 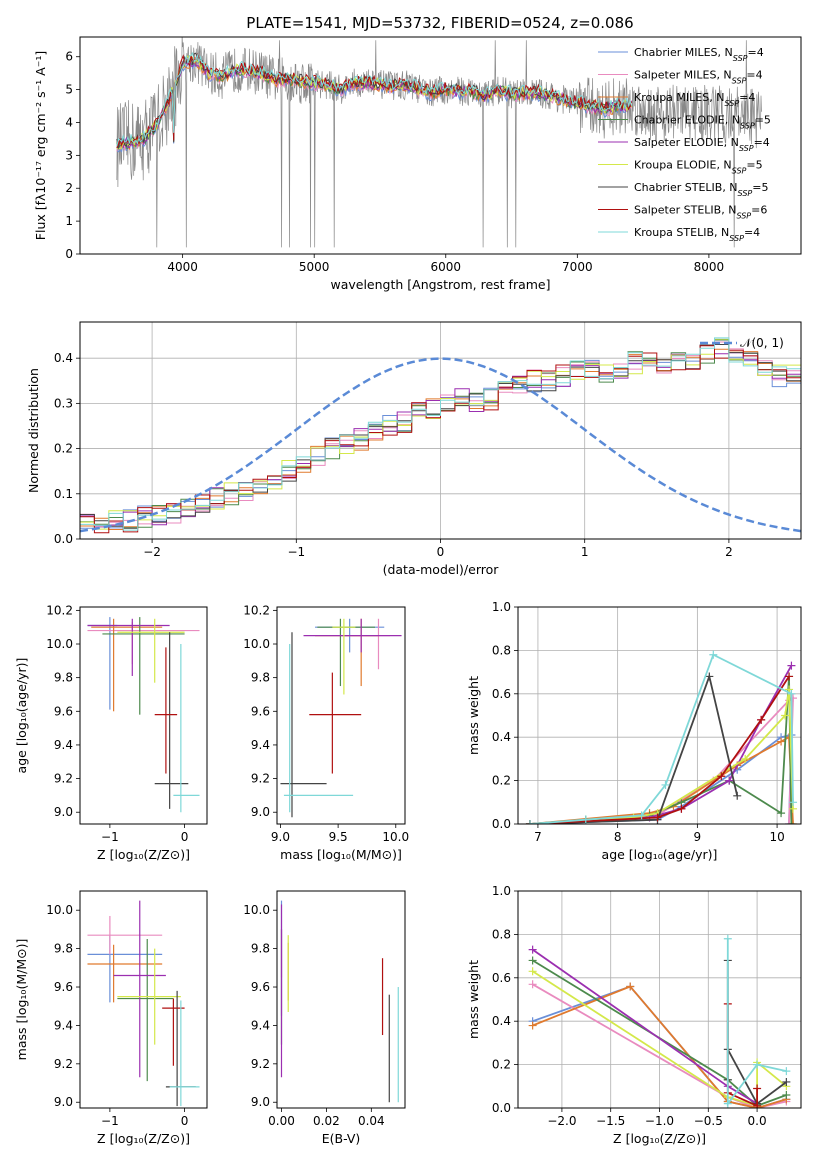 I want to click on x-tick-label: −0.5, so click(x=708, y=1121).